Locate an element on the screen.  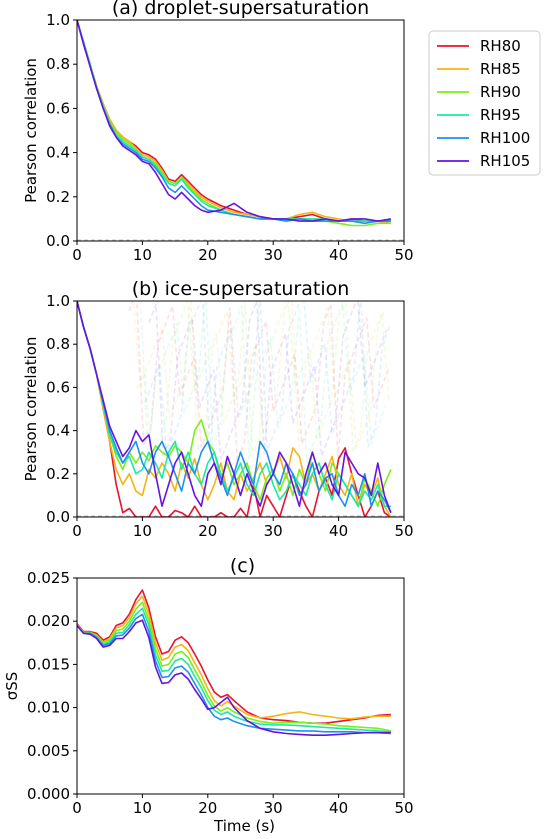
background-trace-rh80 is located at coordinates (259, 381).